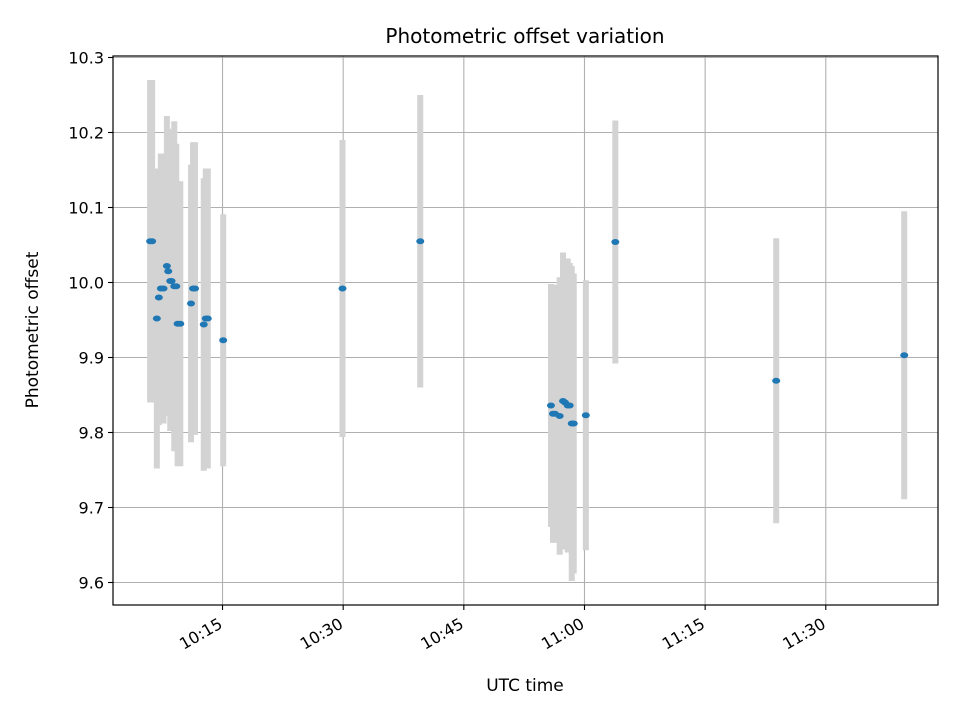 Image resolution: width=960 pixels, height=720 pixels. What do you see at coordinates (33, 329) in the screenshot?
I see `y-axis-title: Photometric offset` at bounding box center [33, 329].